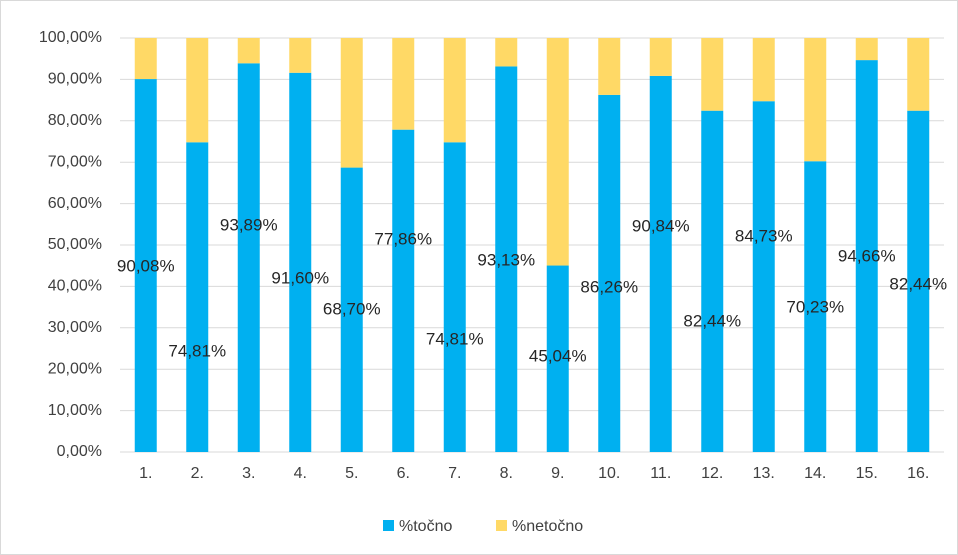 Image resolution: width=958 pixels, height=555 pixels. I want to click on data-label: 90,08%, so click(146, 265).